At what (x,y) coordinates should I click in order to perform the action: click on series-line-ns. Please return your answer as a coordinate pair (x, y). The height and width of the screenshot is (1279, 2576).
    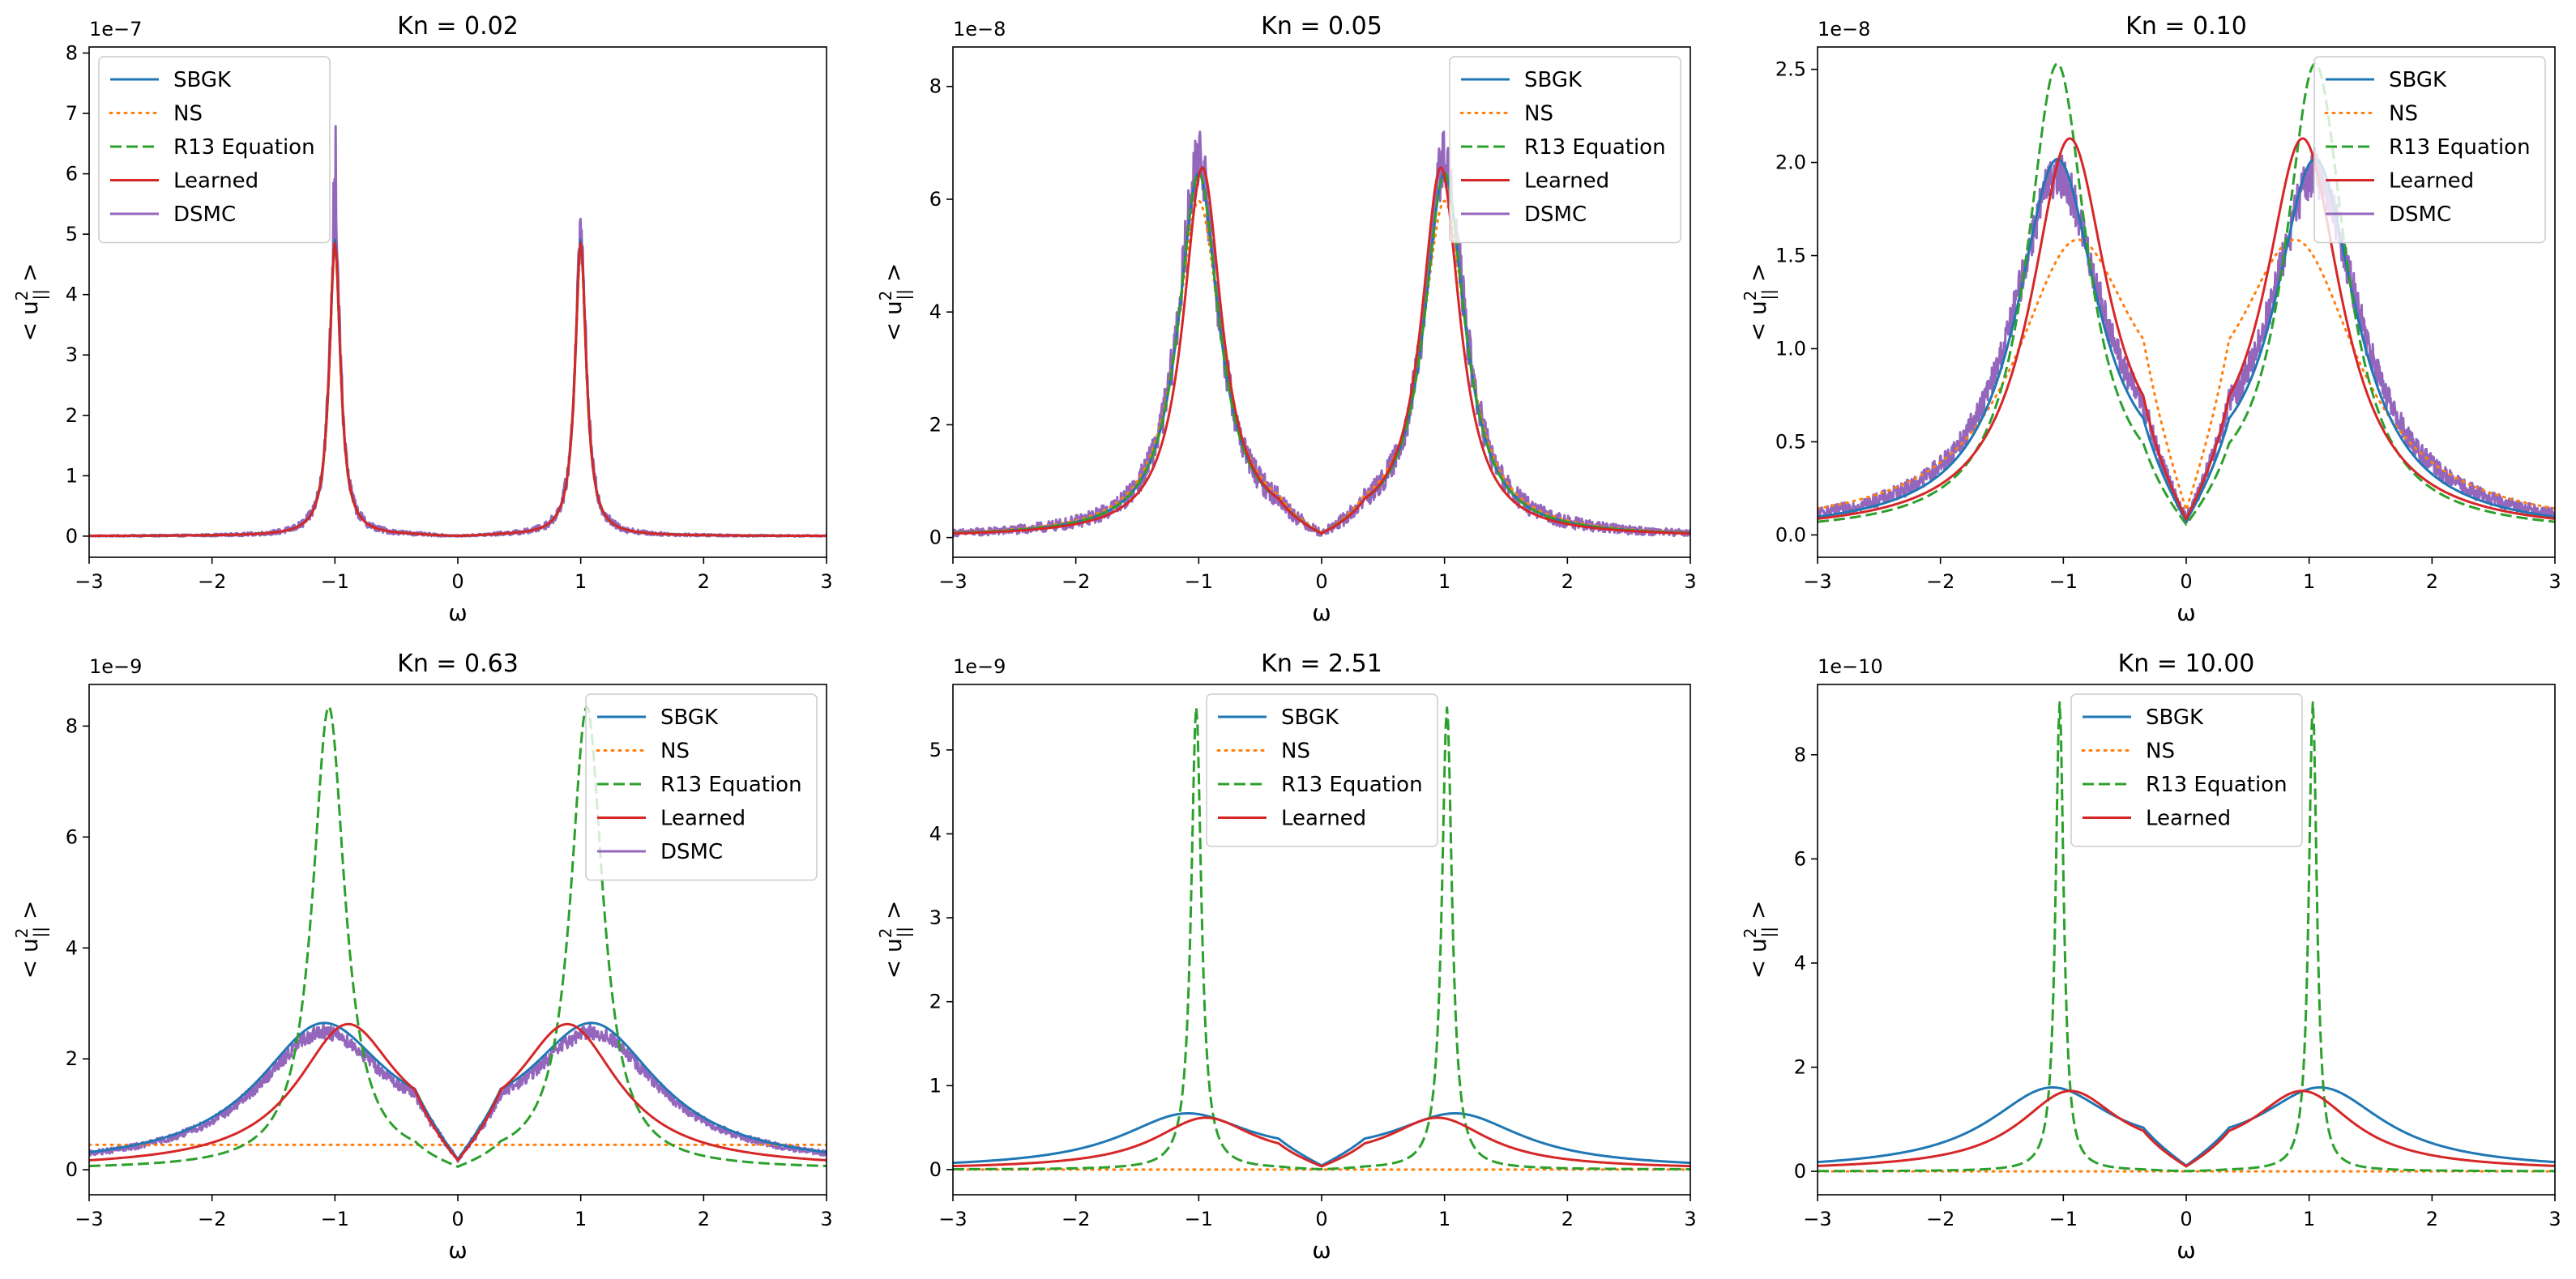
    Looking at the image, I should click on (2186, 375).